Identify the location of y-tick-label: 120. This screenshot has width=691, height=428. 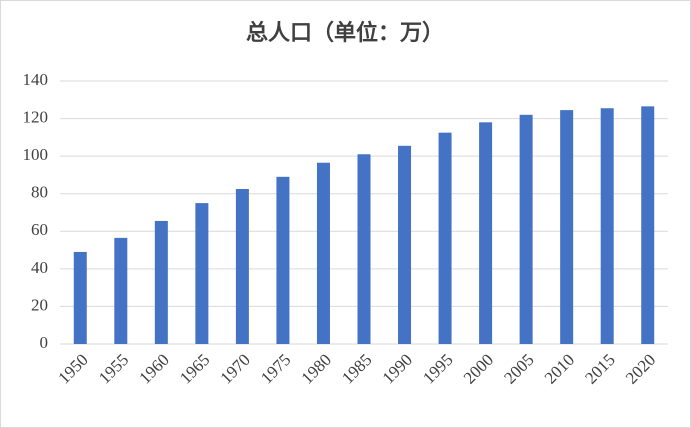
(36, 116).